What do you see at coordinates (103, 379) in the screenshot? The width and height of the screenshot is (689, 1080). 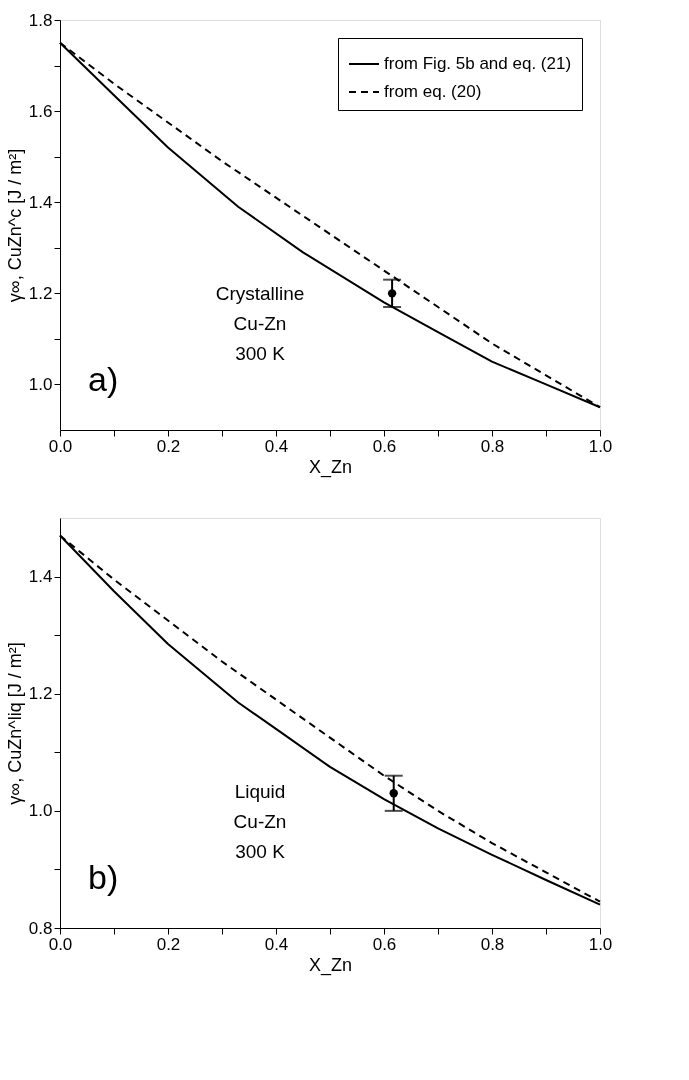 I see `annotation: a)` at bounding box center [103, 379].